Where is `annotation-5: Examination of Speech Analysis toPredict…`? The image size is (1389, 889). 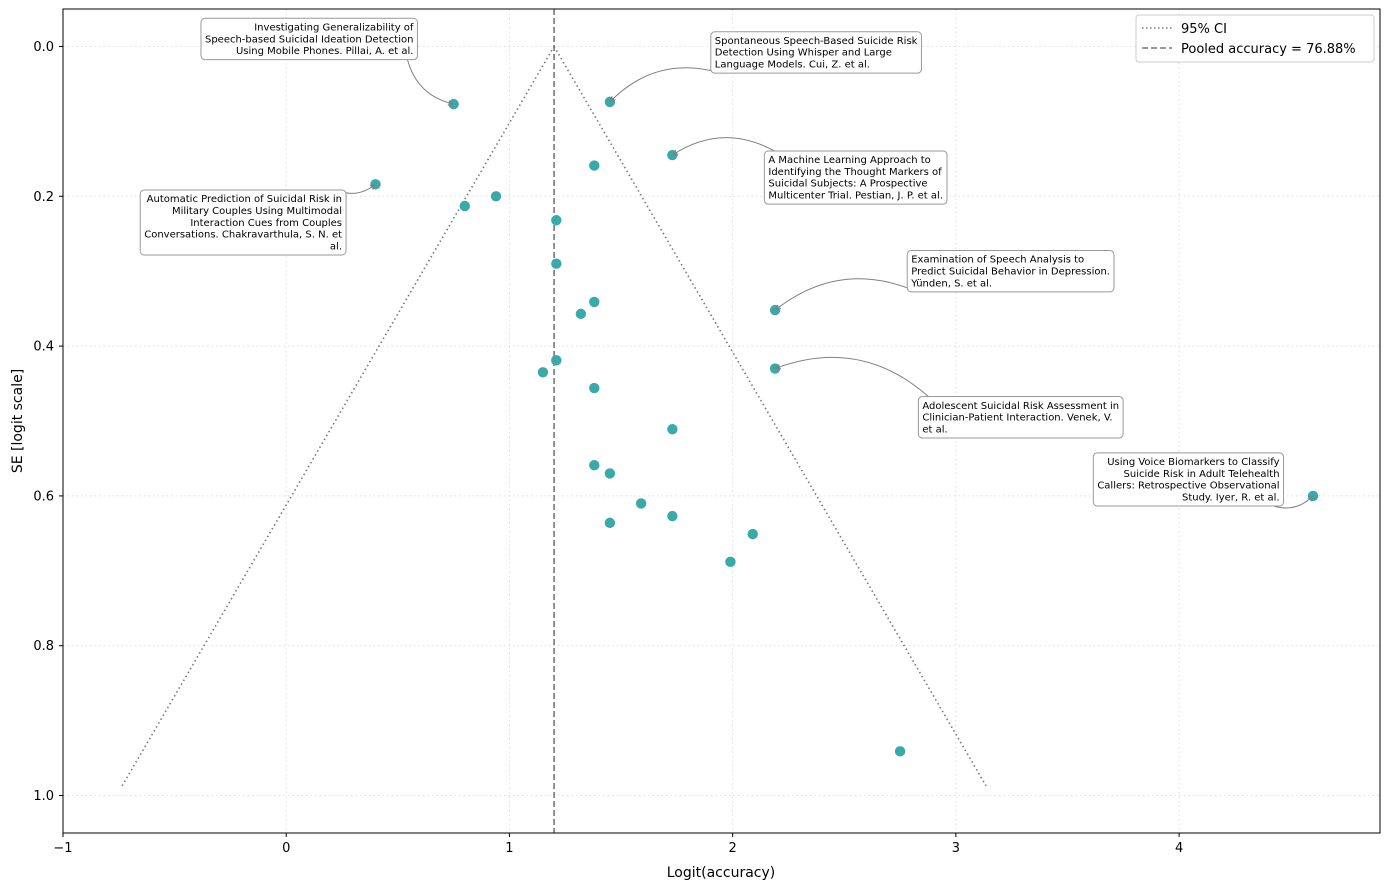 annotation-5: Examination of Speech Analysis toPredict… is located at coordinates (1010, 271).